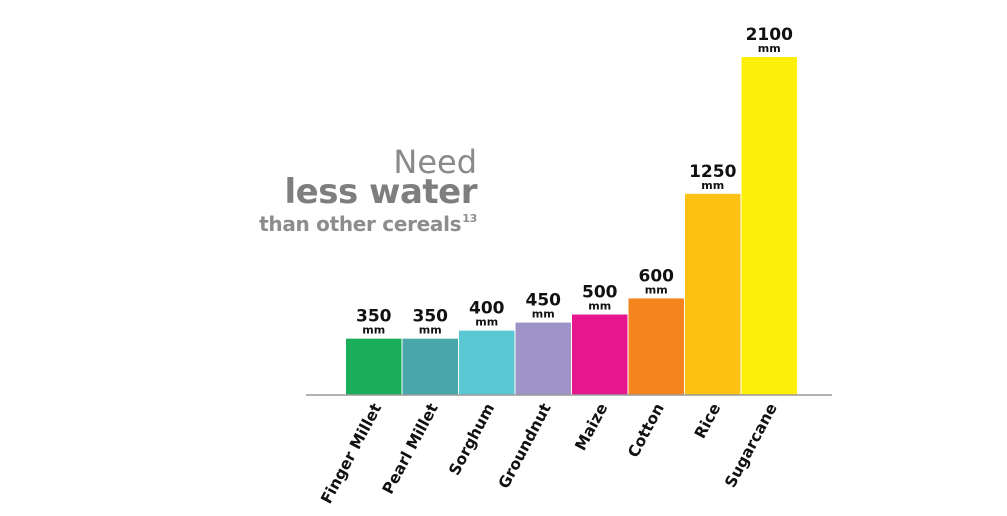 This screenshot has height=516, width=1007. Describe the element at coordinates (769, 226) in the screenshot. I see `bar-sugarcane` at that location.